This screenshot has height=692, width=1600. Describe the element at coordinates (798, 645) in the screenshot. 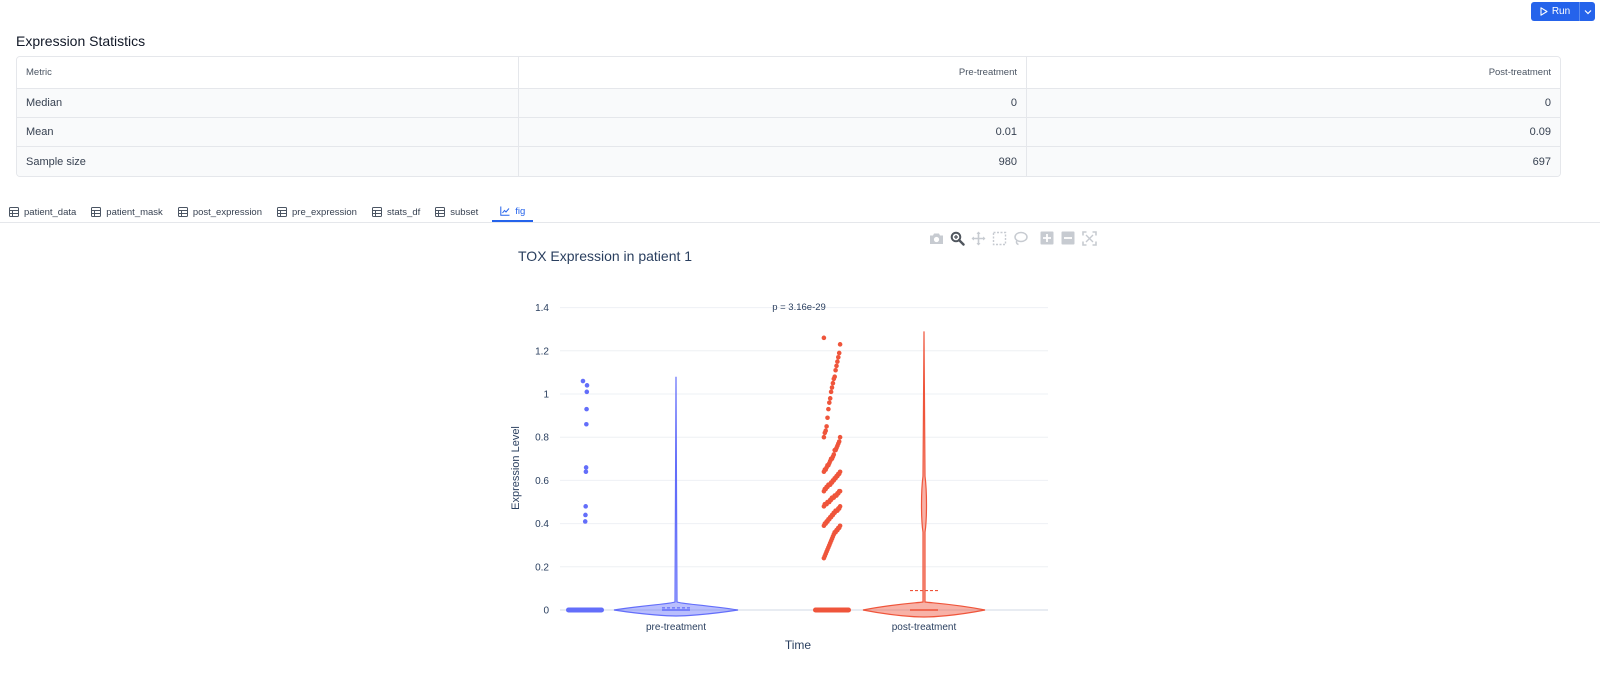

I see `x-axis-title: Time` at that location.